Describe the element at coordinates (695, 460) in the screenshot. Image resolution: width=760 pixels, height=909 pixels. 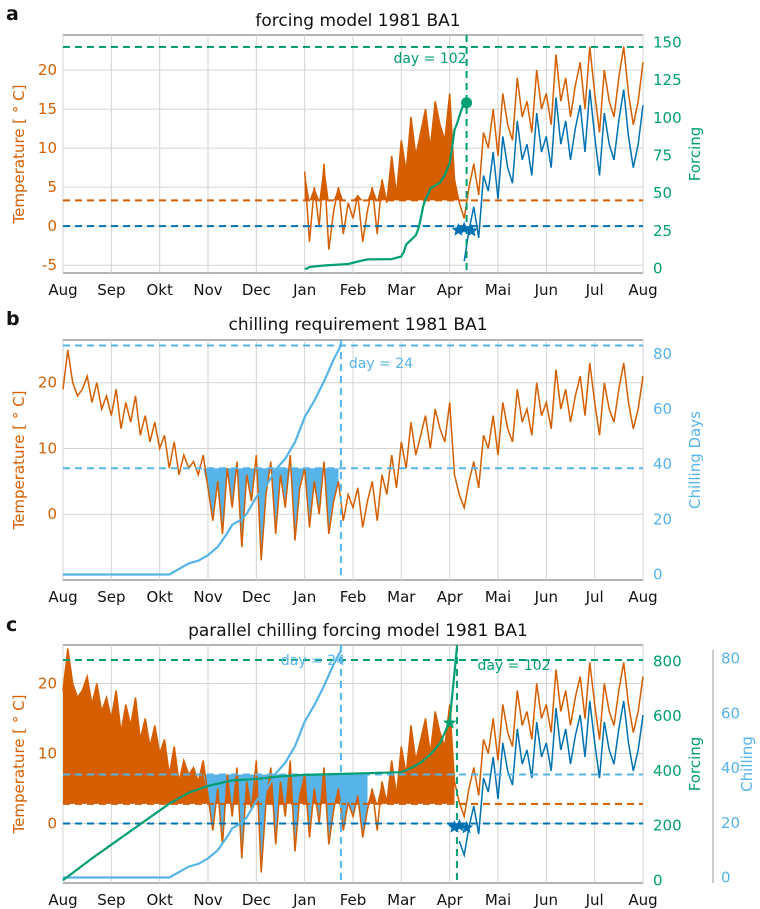
I see `panel-b-y2-axis-label: Chilling Days` at that location.